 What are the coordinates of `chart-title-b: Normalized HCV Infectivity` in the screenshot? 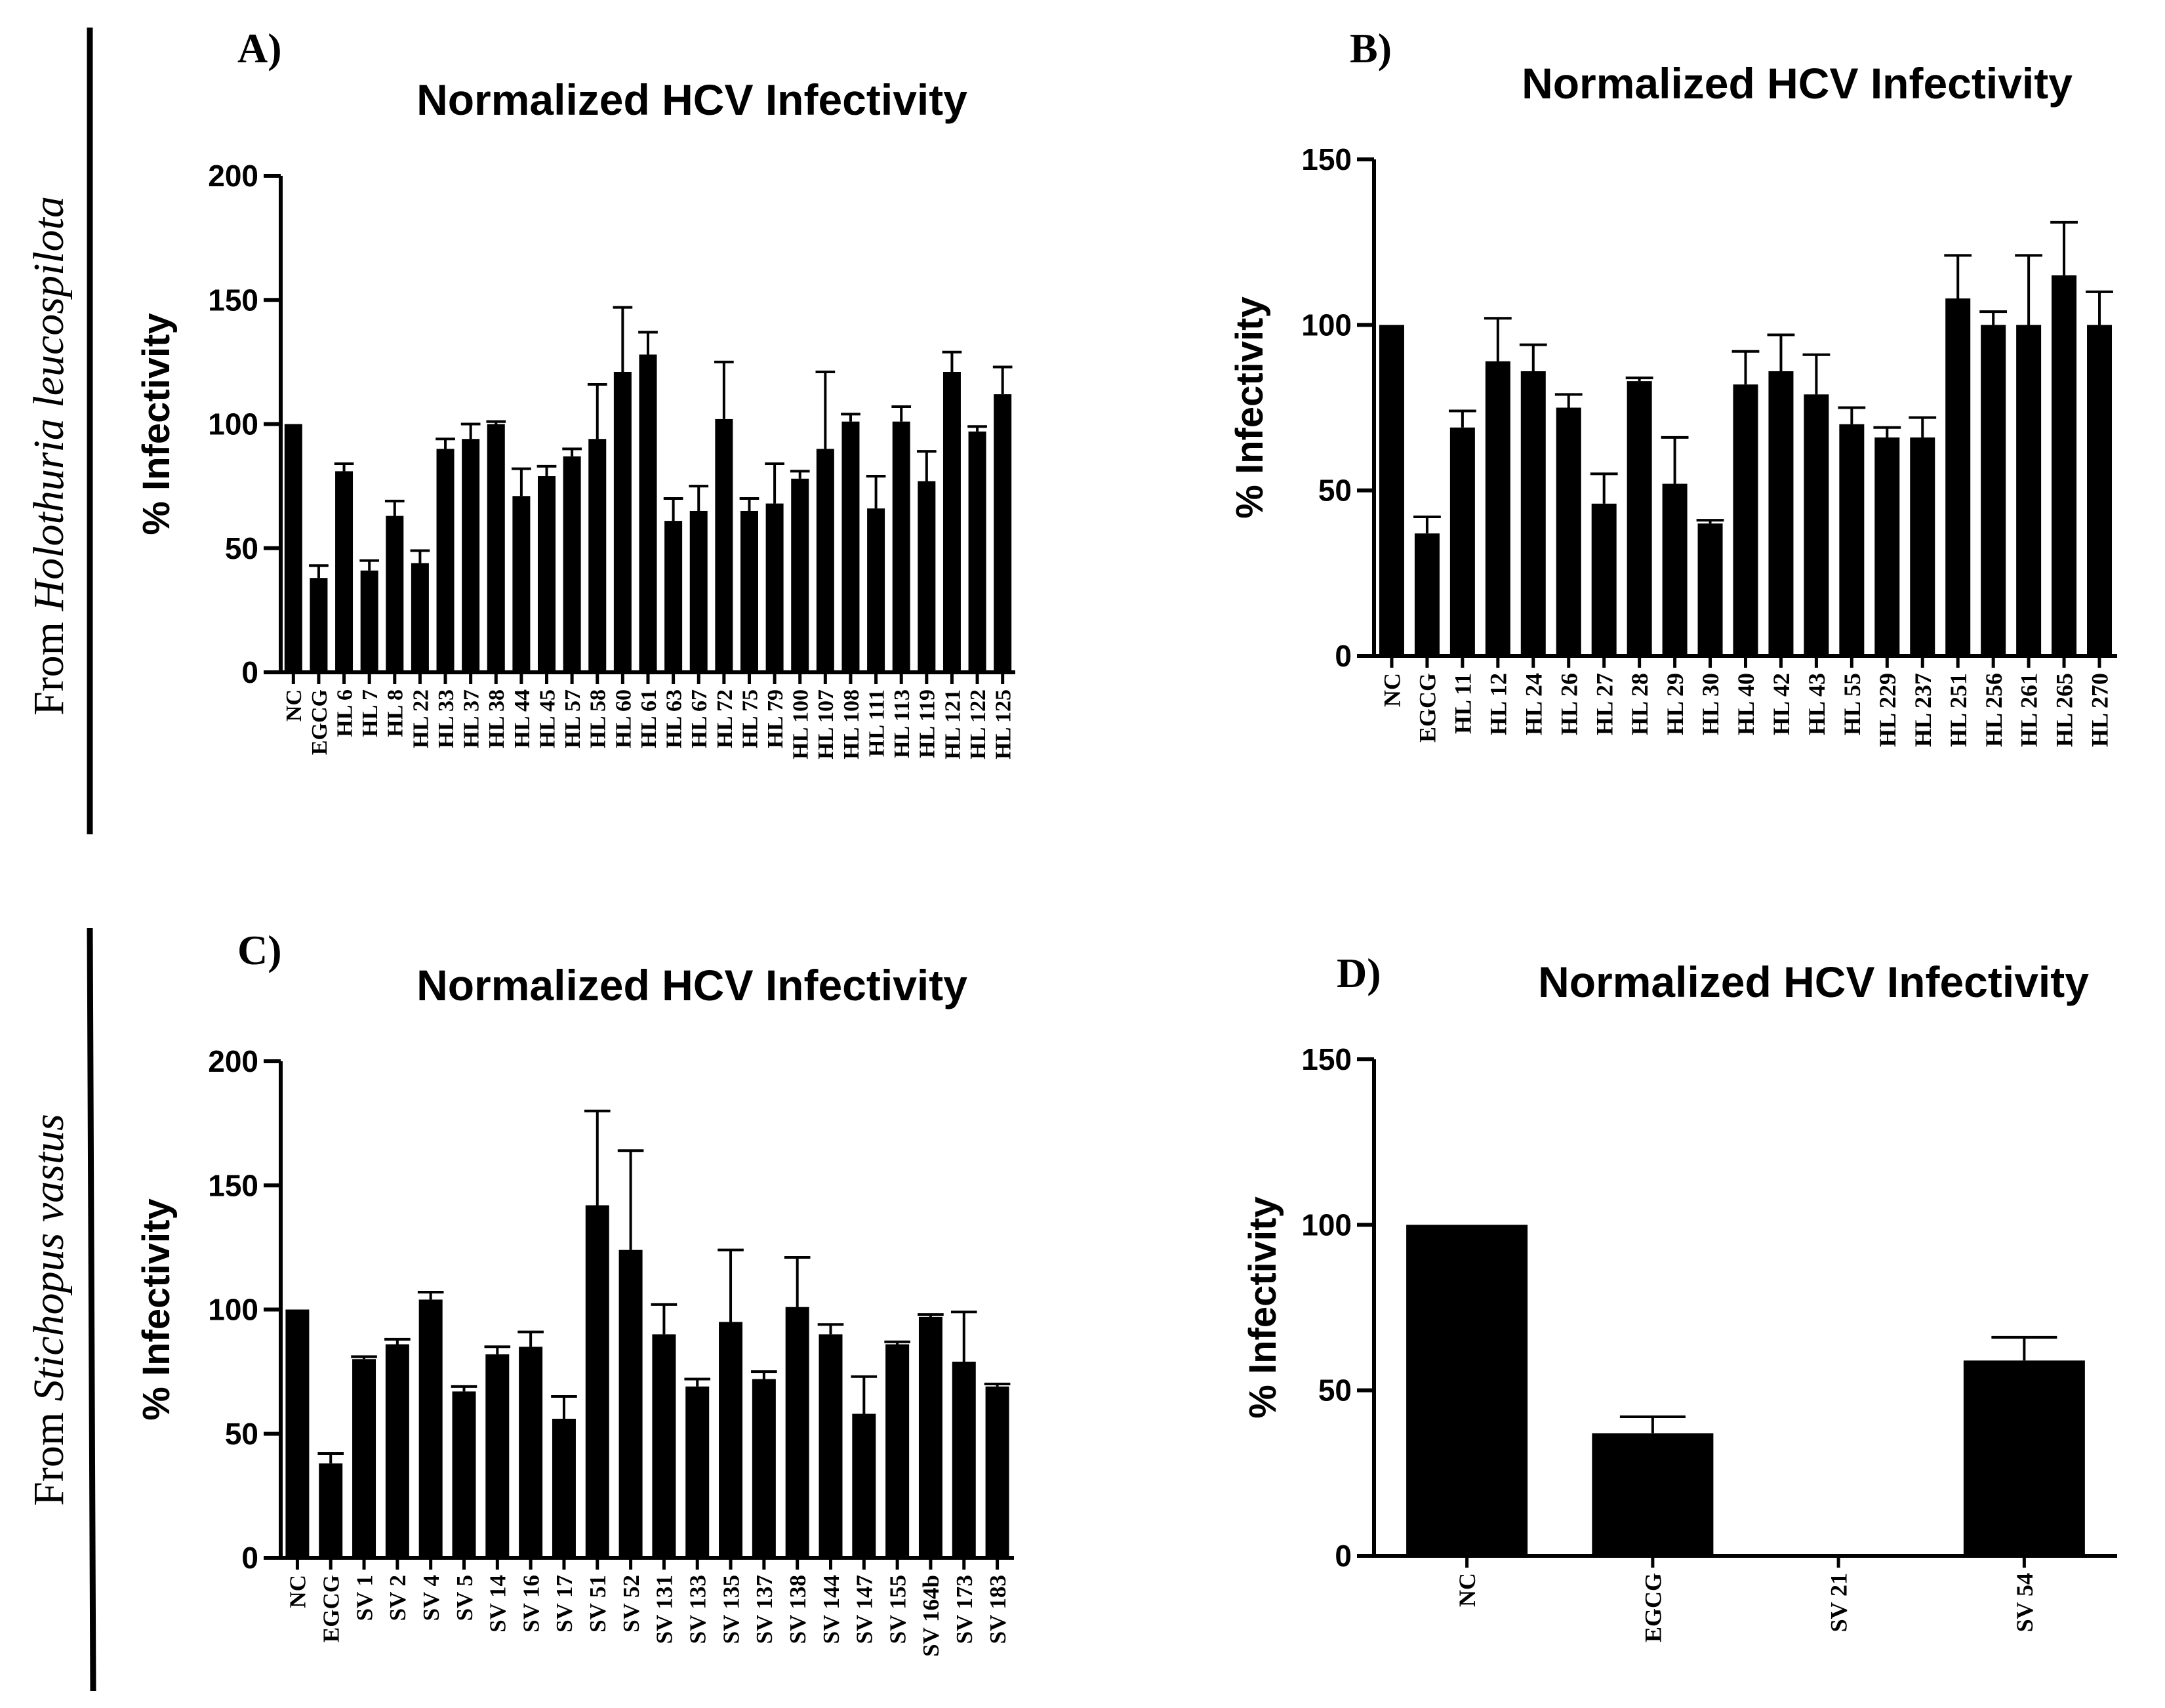 It's located at (1797, 83).